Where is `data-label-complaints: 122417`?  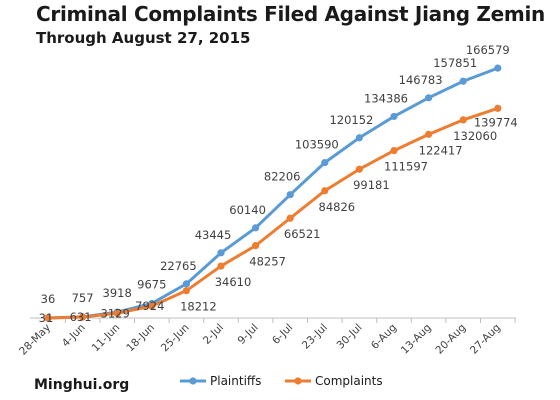
data-label-complaints: 122417 is located at coordinates (441, 150).